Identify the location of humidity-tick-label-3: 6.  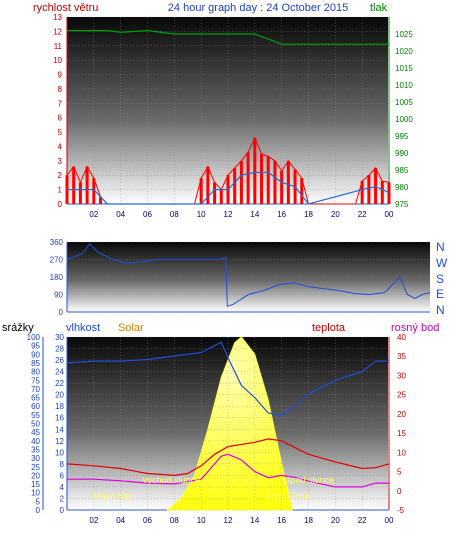
(62, 475).